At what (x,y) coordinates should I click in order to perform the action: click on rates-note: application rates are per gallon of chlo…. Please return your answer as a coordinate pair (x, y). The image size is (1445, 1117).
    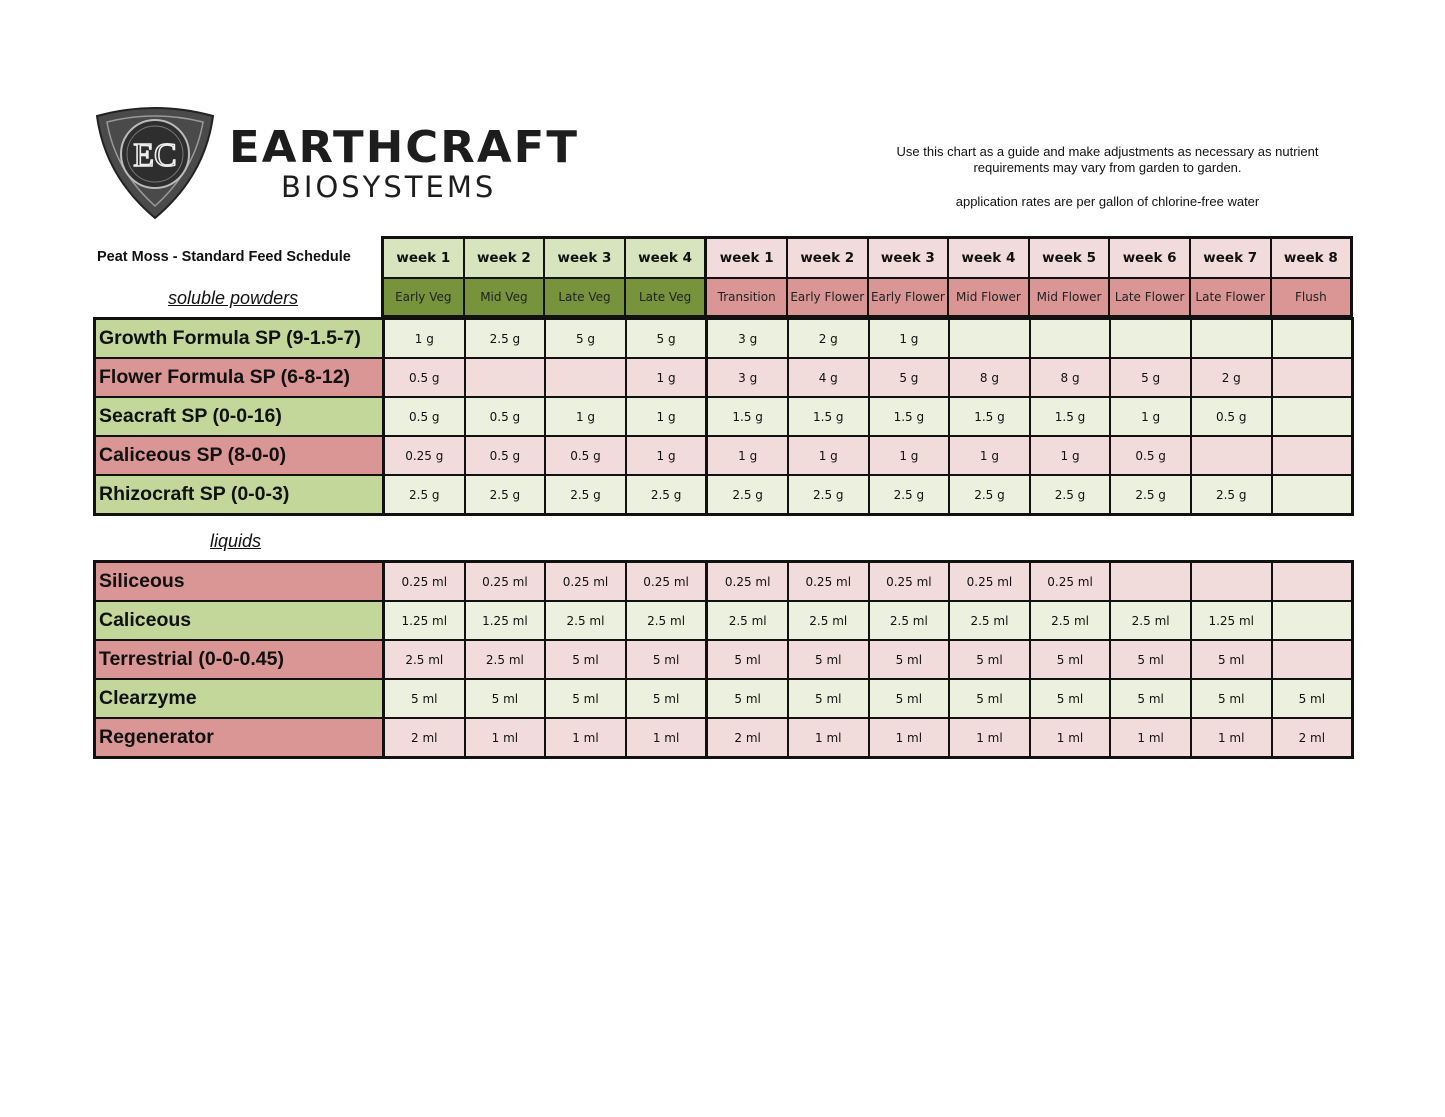
    Looking at the image, I should click on (1107, 201).